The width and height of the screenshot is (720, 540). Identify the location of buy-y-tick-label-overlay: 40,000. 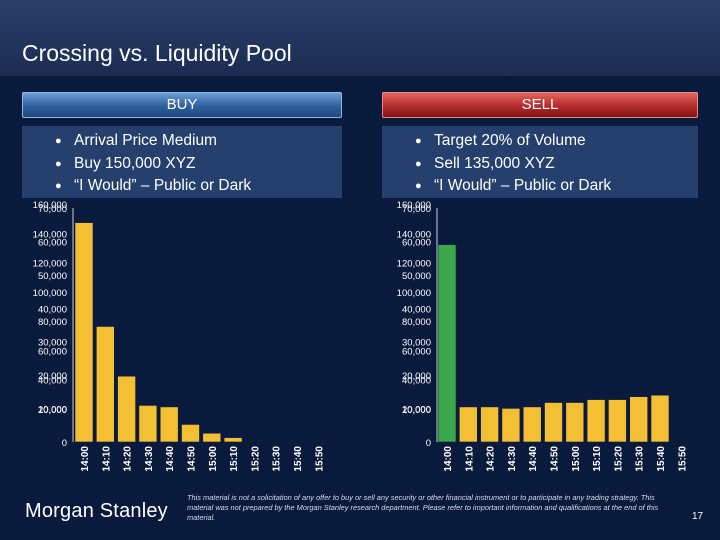
(52, 381).